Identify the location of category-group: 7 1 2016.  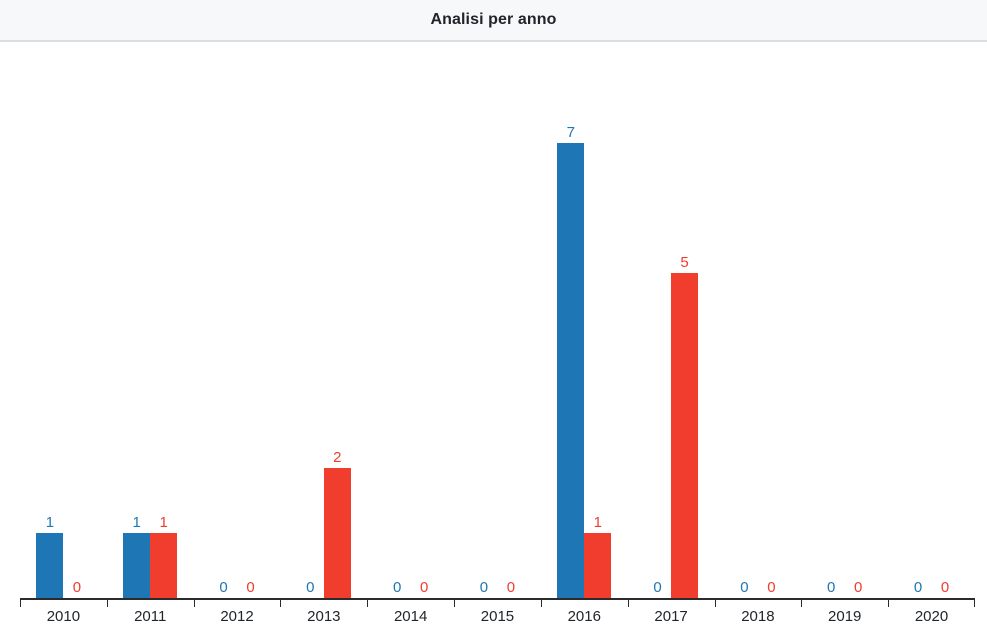
(584, 342).